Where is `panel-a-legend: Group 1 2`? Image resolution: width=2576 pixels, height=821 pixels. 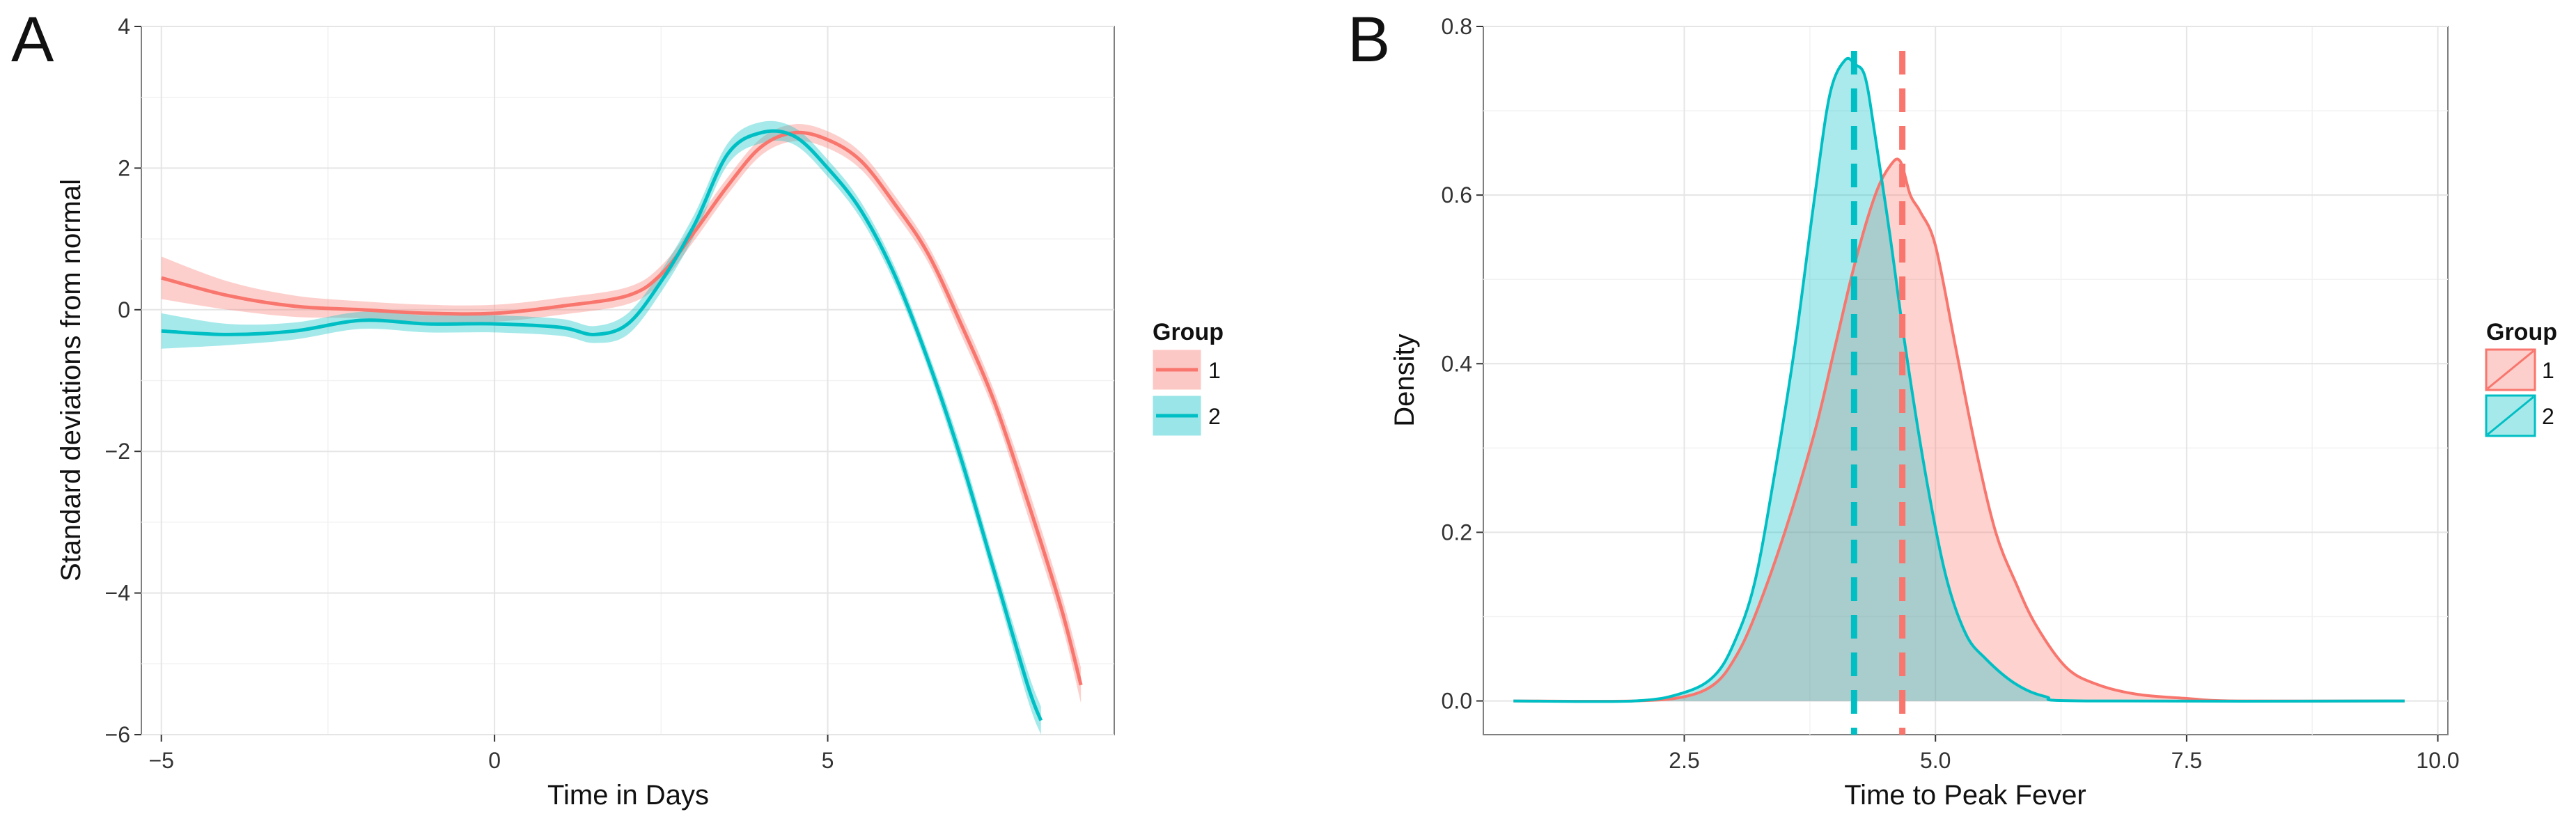 panel-a-legend: Group 1 2 is located at coordinates (1188, 378).